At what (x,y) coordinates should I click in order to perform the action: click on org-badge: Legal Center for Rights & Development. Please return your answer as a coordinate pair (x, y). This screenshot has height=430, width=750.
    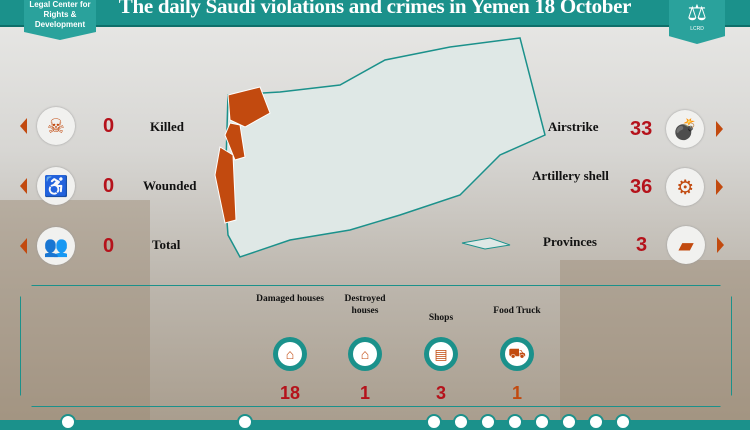
    Looking at the image, I should click on (60, 20).